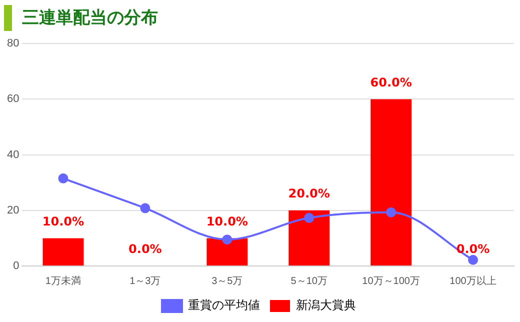  What do you see at coordinates (13, 154) in the screenshot?
I see `y-tick-label: 40` at bounding box center [13, 154].